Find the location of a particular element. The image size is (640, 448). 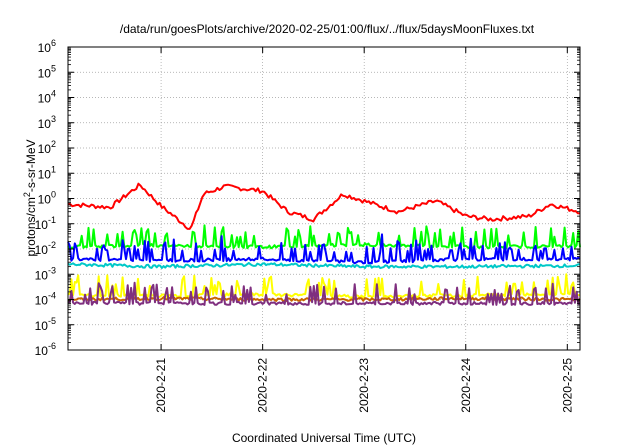

y-tick-label: 10⁻⁴ is located at coordinates (45, 299).